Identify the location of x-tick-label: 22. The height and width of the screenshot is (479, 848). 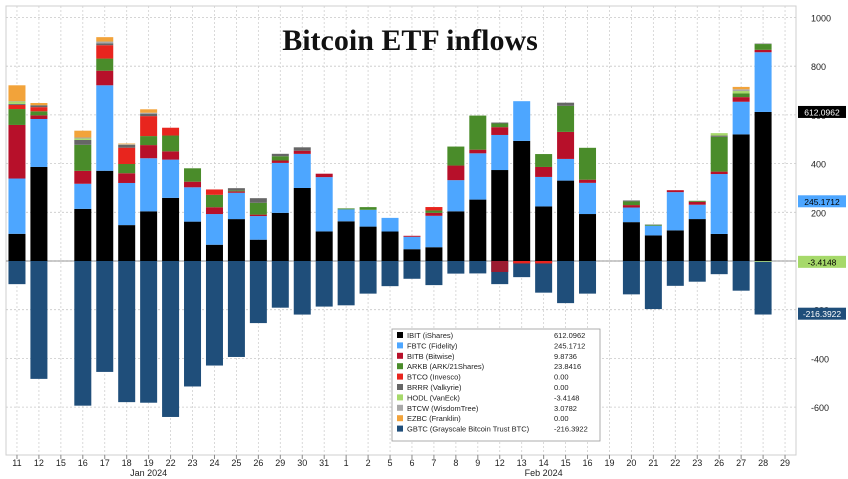
(171, 463).